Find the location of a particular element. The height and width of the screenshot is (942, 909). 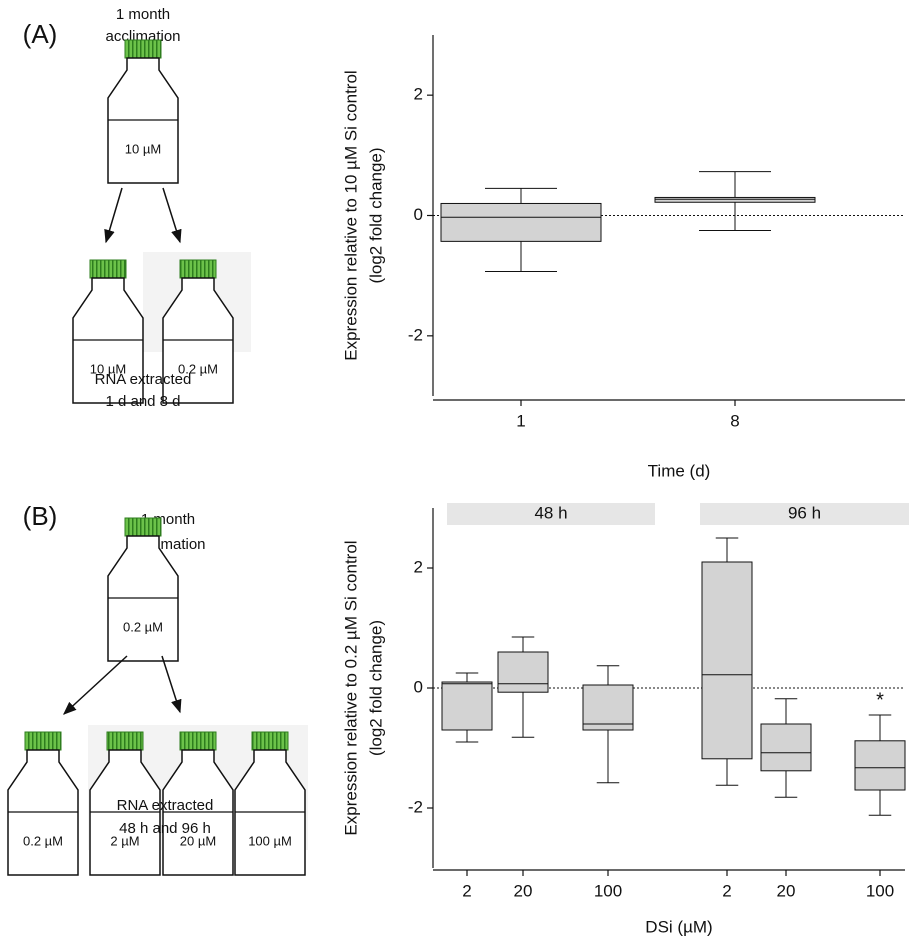

panel-label: (A) is located at coordinates (40, 34).